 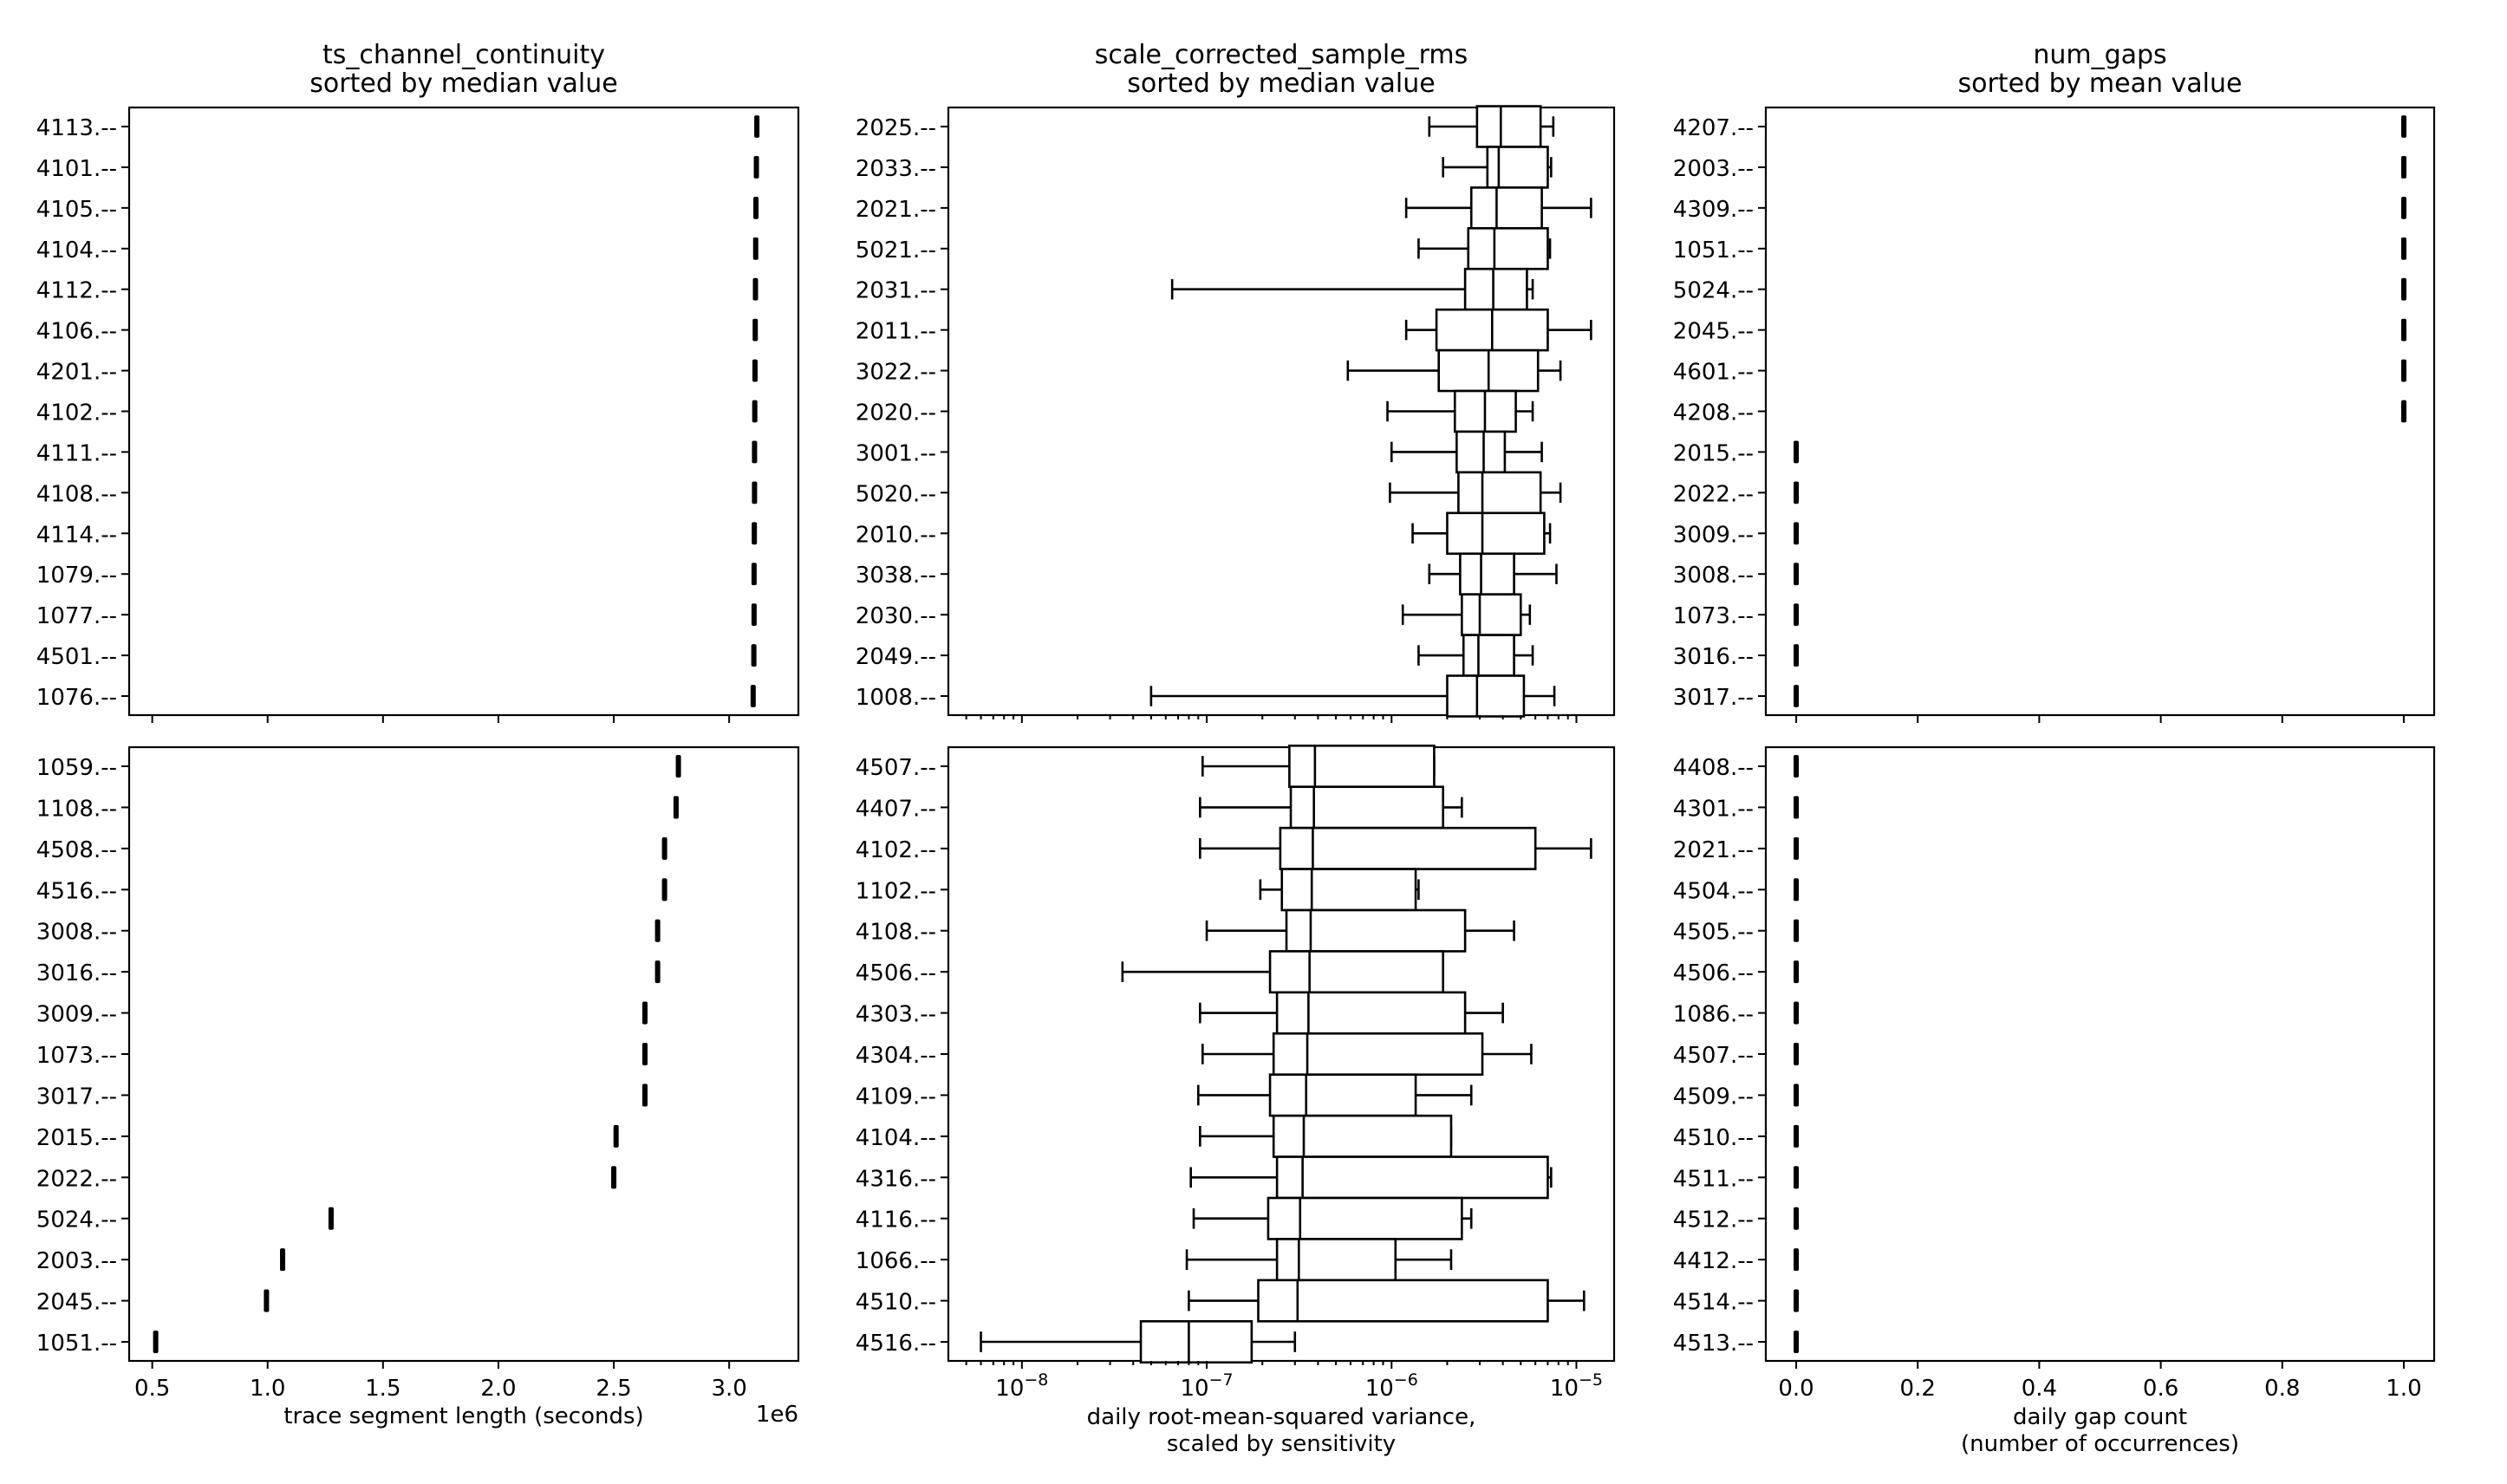 I want to click on y-tick-label: 3001.--, so click(x=896, y=453).